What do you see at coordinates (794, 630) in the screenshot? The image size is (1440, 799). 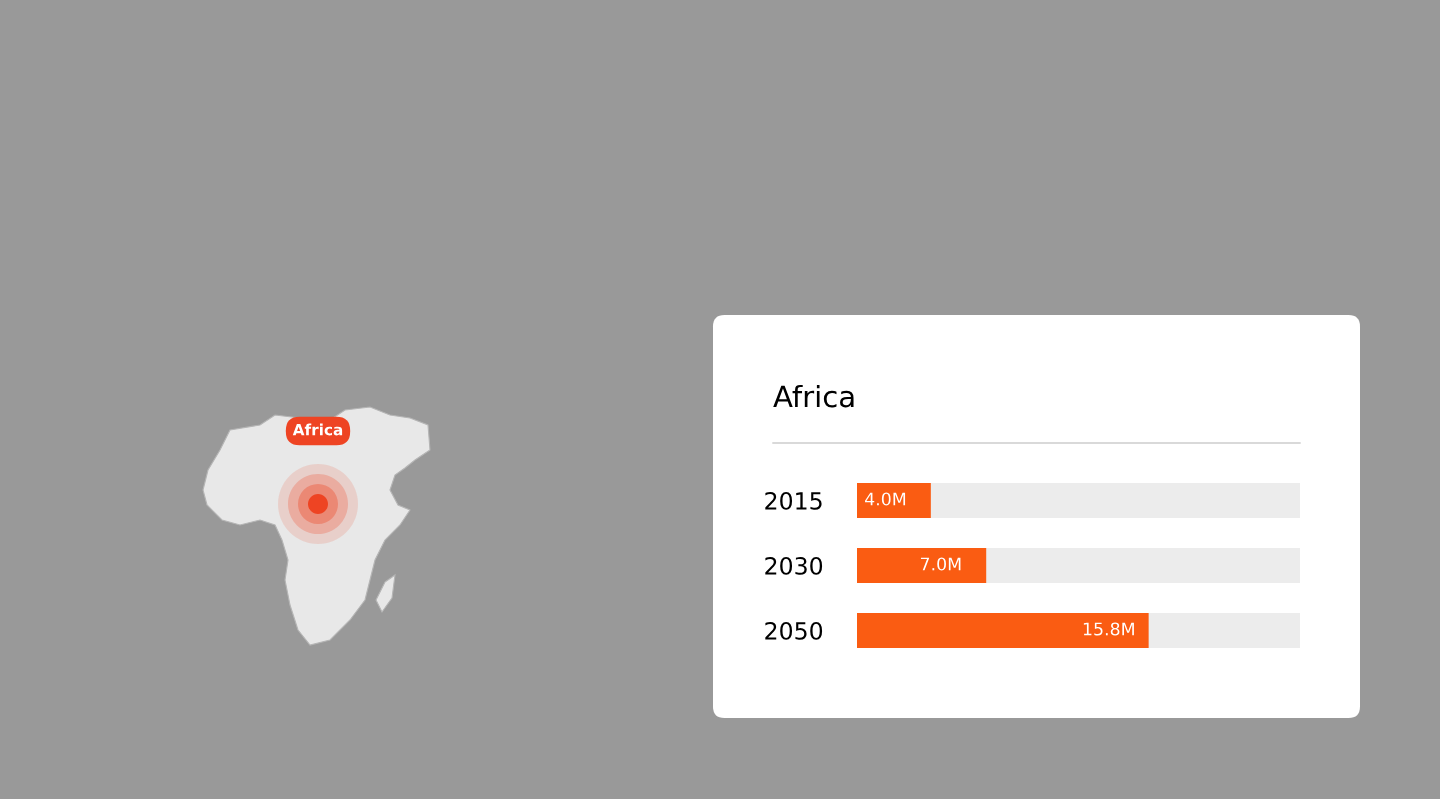 I see `y-tick-label: 2050` at bounding box center [794, 630].